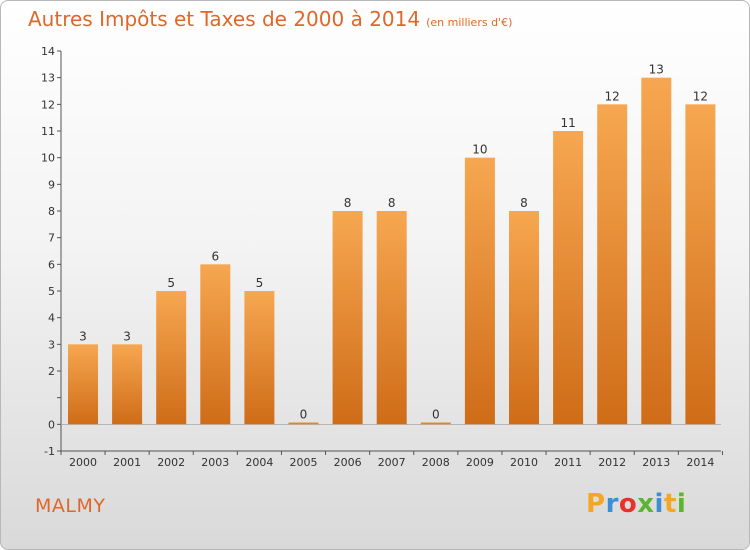 This screenshot has width=750, height=550. I want to click on x-tick-label: 2010, so click(524, 462).